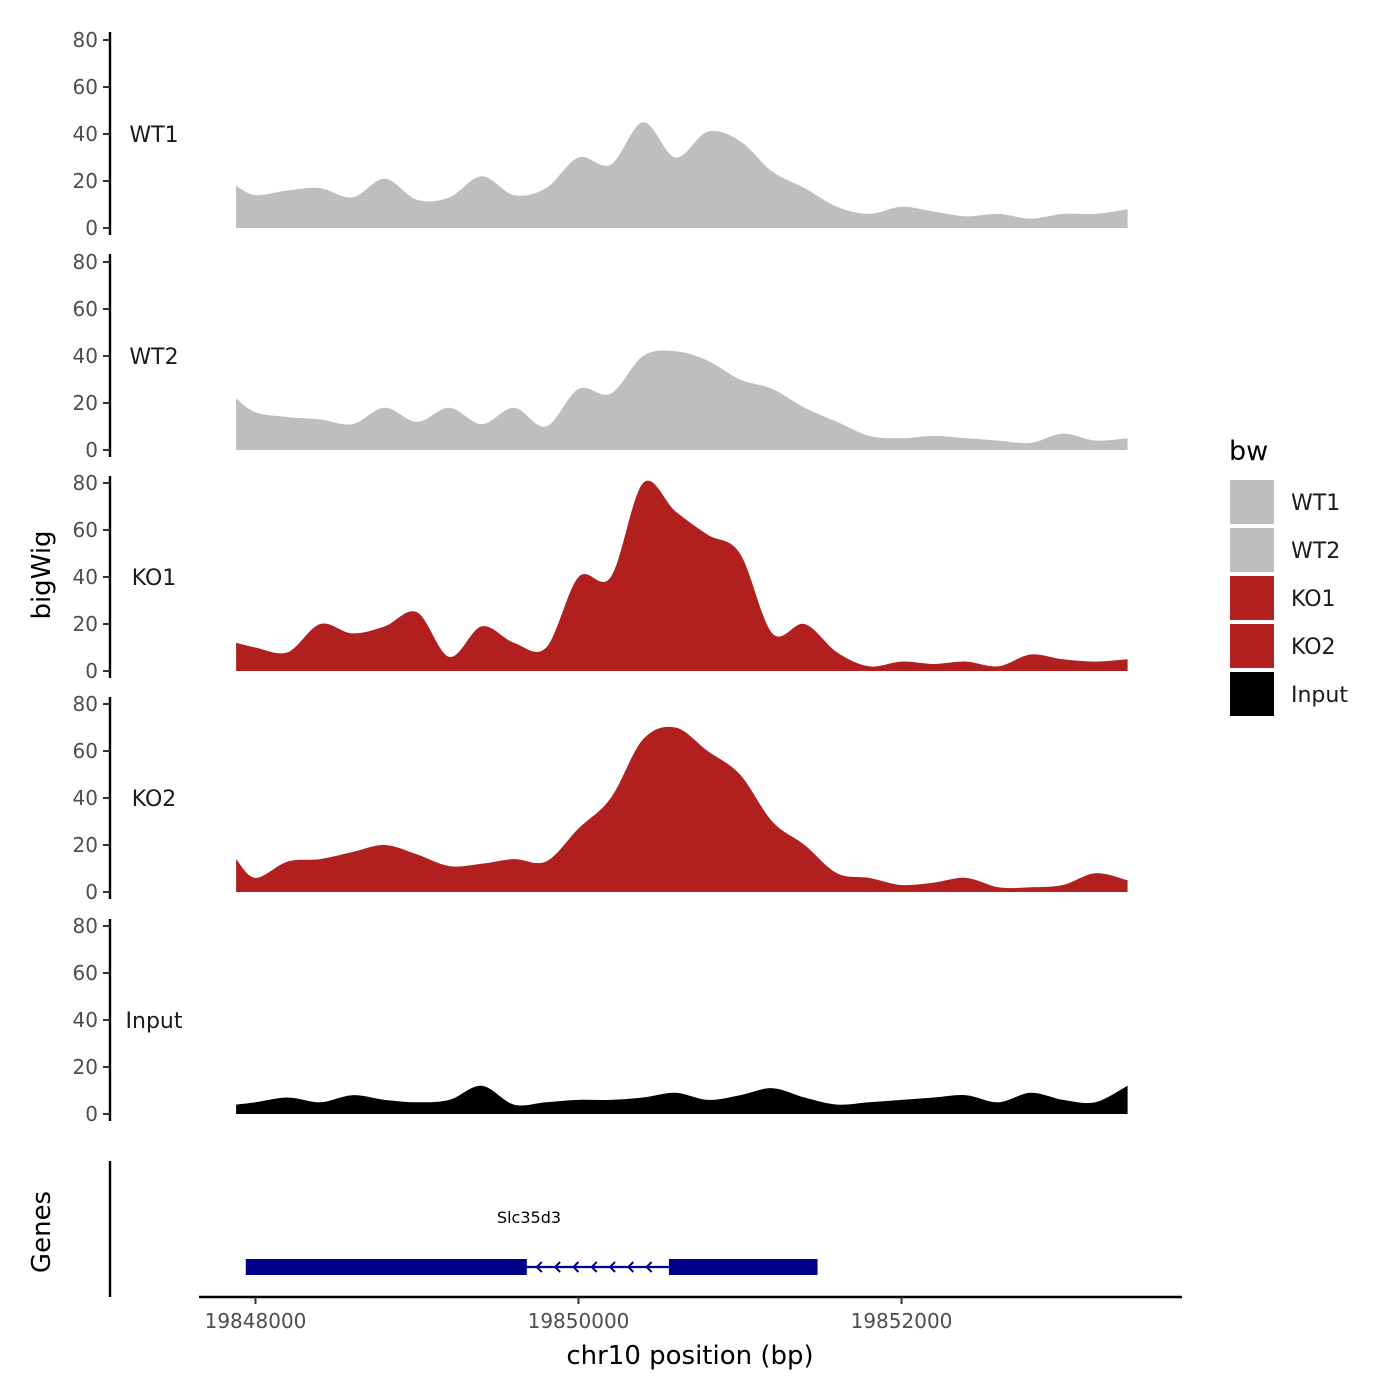 This screenshot has height=1400, width=1400. I want to click on legend-swatch-wt2, so click(1252, 550).